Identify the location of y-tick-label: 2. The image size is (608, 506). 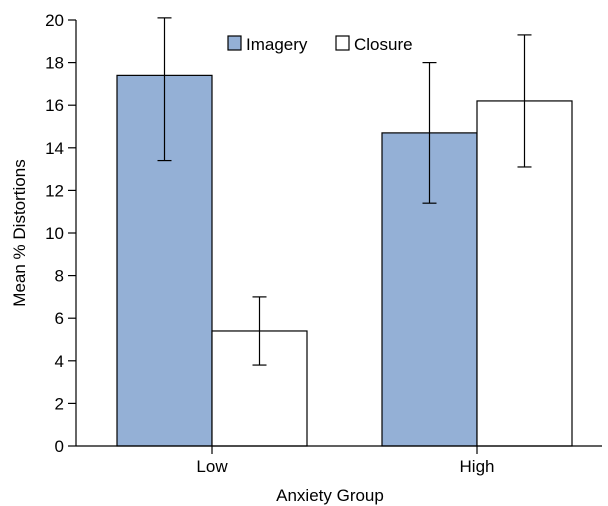
(59, 403).